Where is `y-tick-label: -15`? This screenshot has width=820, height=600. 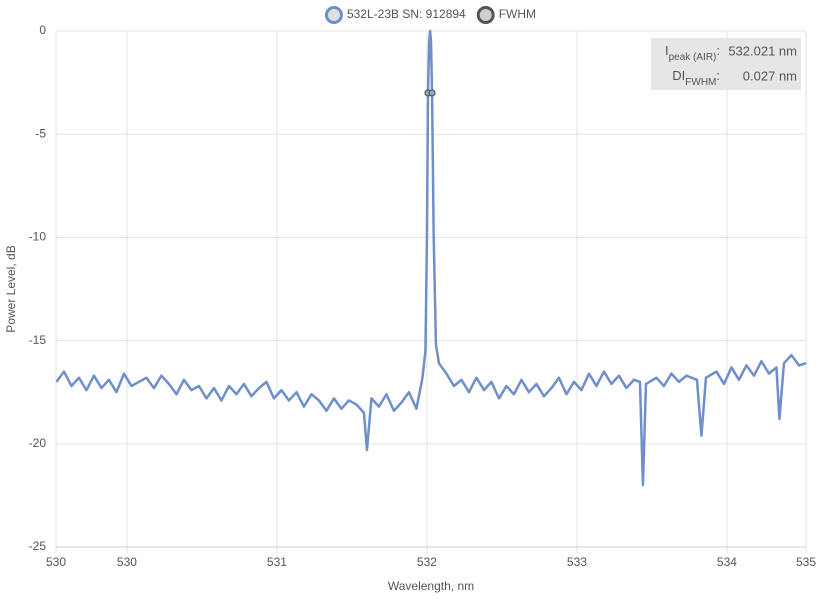
y-tick-label: -15 is located at coordinates (38, 340).